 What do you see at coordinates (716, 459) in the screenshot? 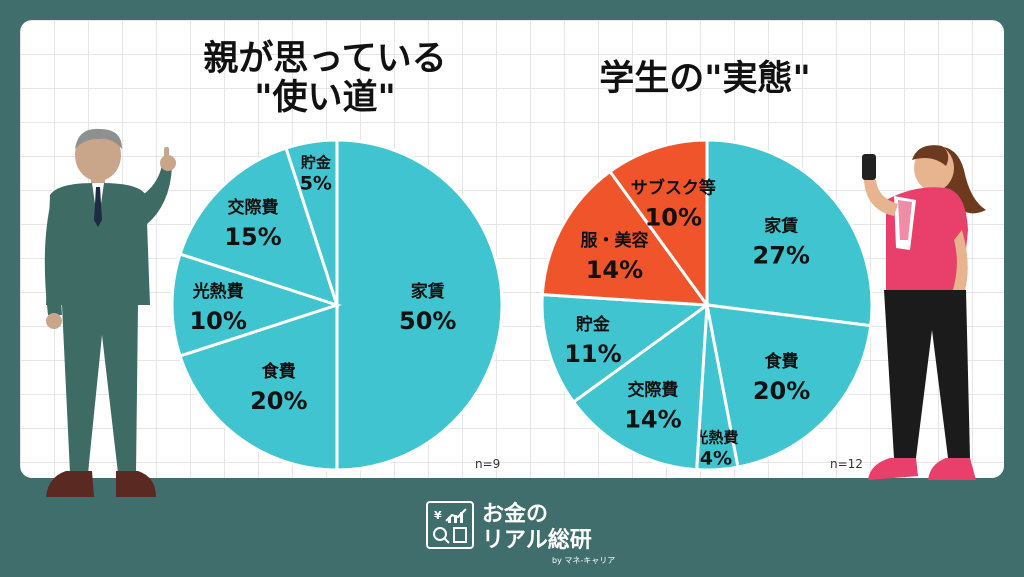
I see `slice-value-label: 4%` at bounding box center [716, 459].